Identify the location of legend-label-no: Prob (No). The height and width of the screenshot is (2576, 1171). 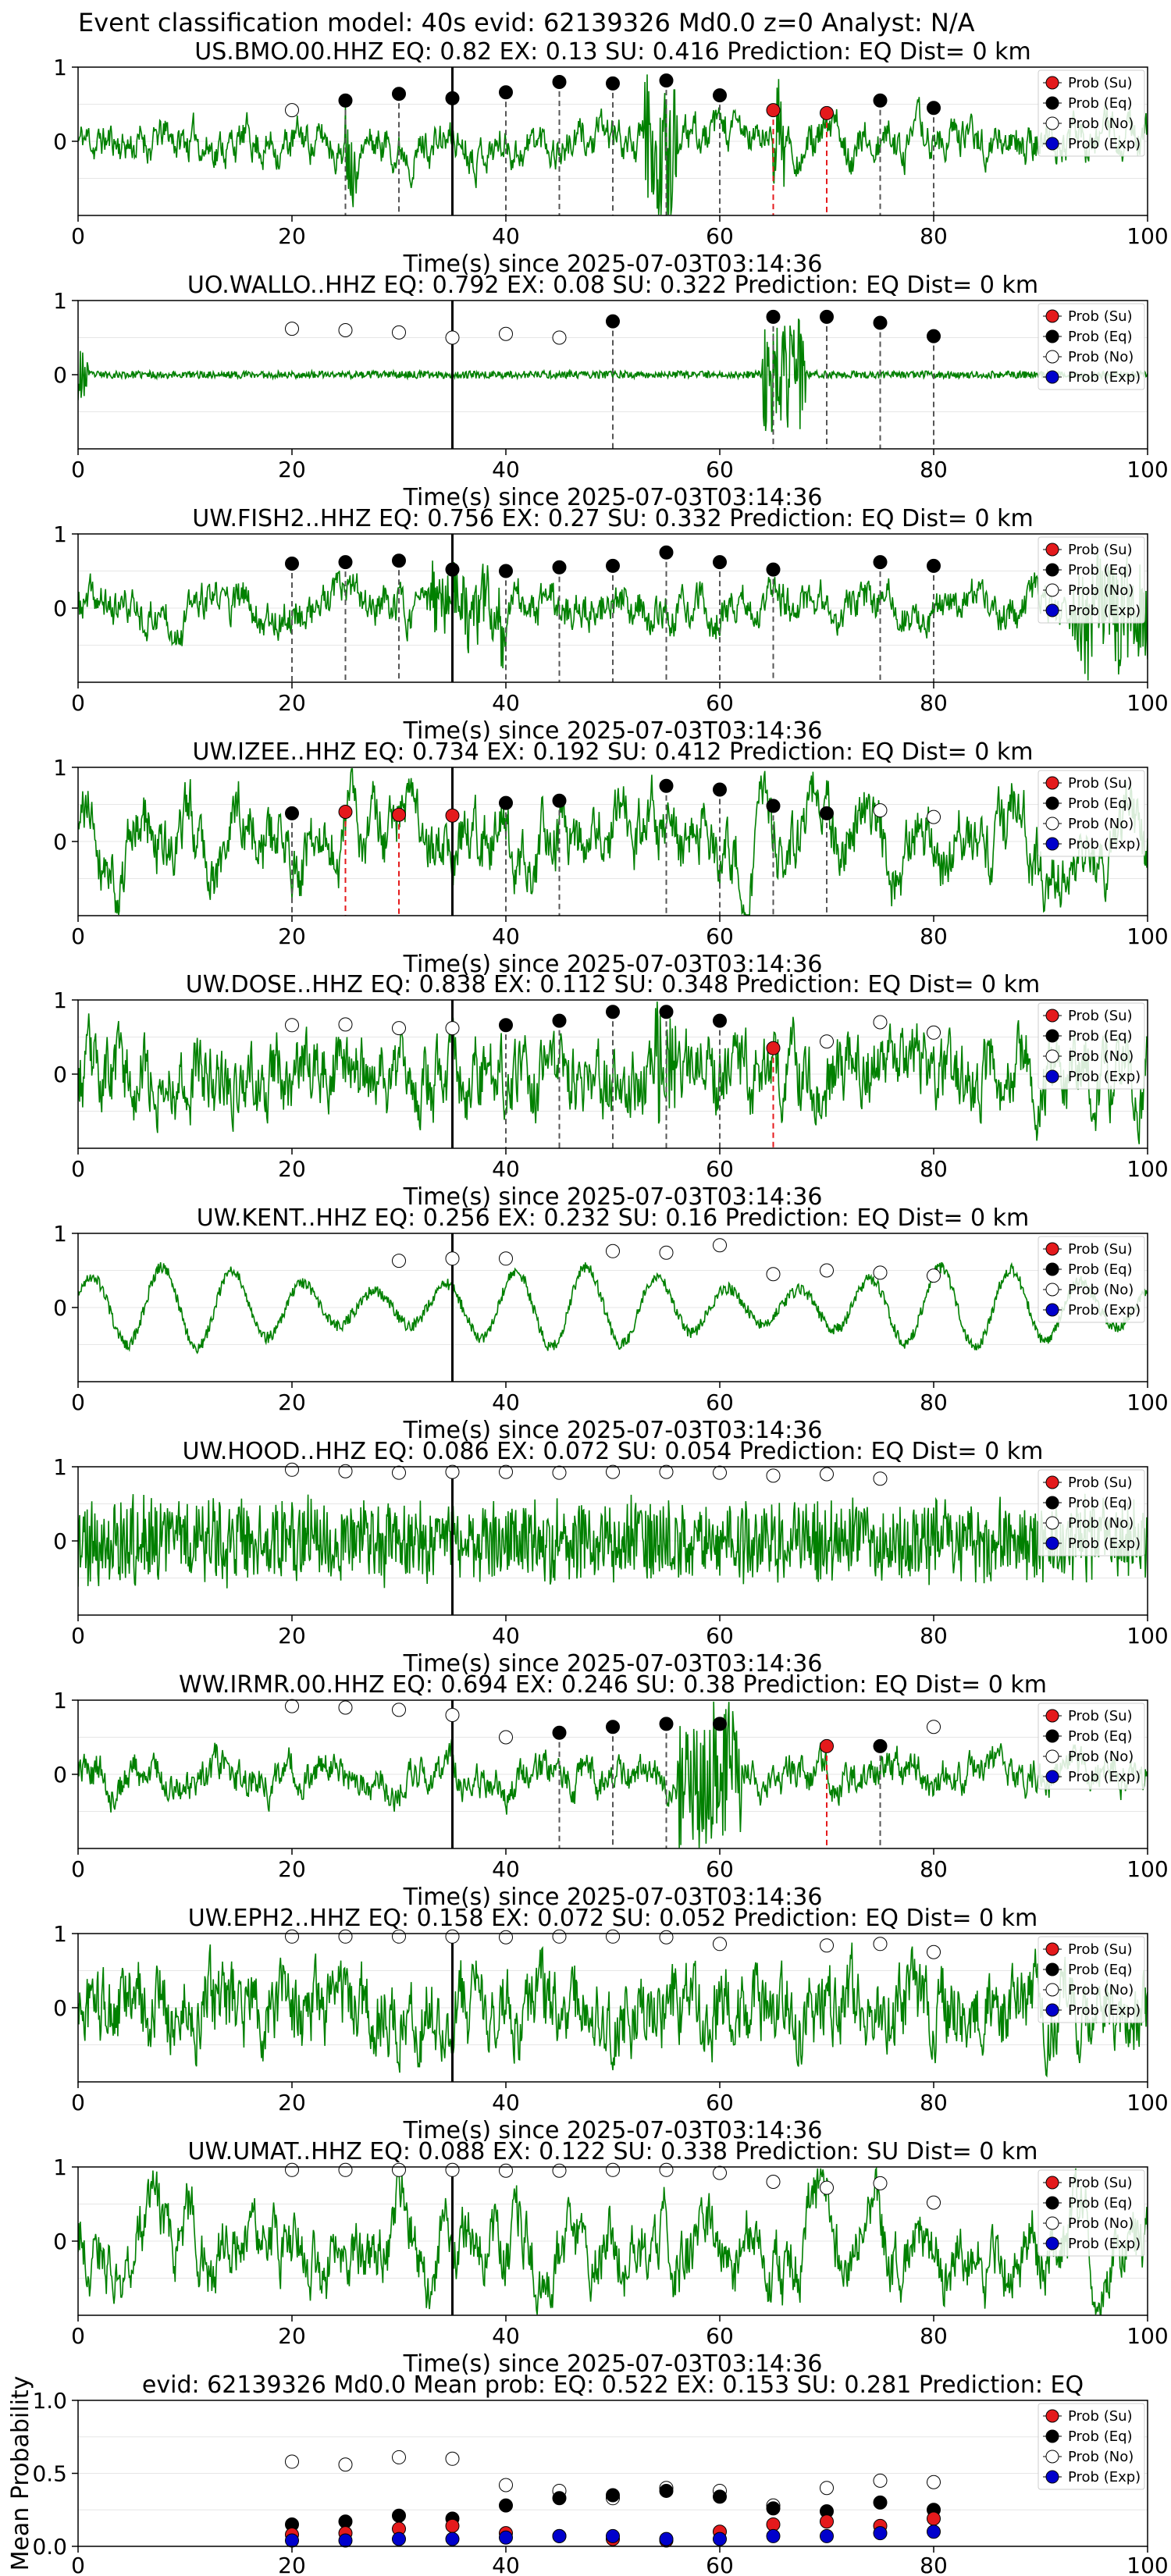
(1101, 590).